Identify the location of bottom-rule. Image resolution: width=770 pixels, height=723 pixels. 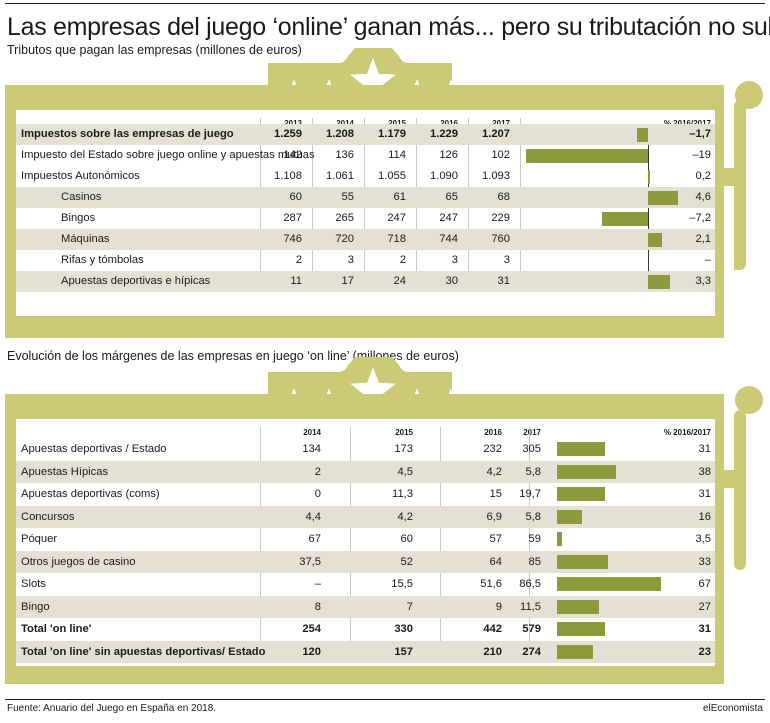
(385, 699).